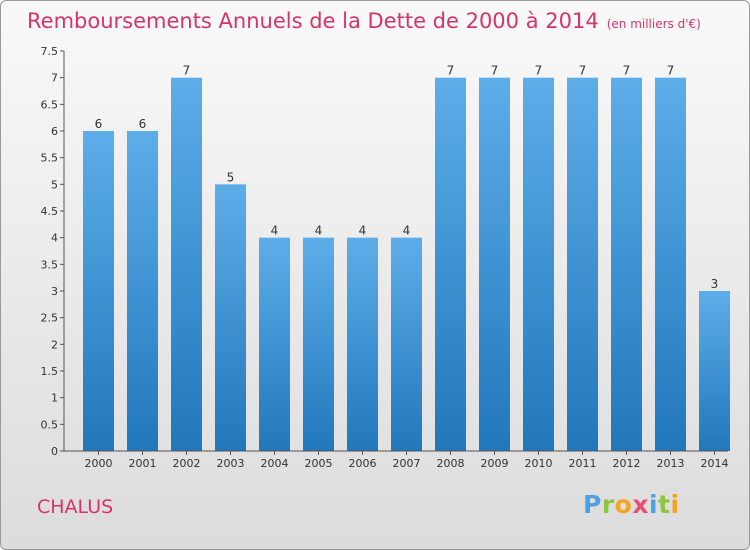 The height and width of the screenshot is (550, 750). I want to click on y-tick-label: 1, so click(54, 398).